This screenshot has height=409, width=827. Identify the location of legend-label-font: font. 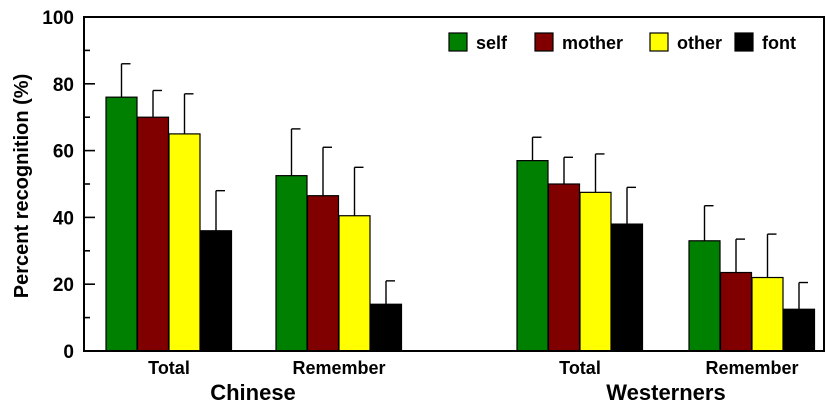
(779, 43).